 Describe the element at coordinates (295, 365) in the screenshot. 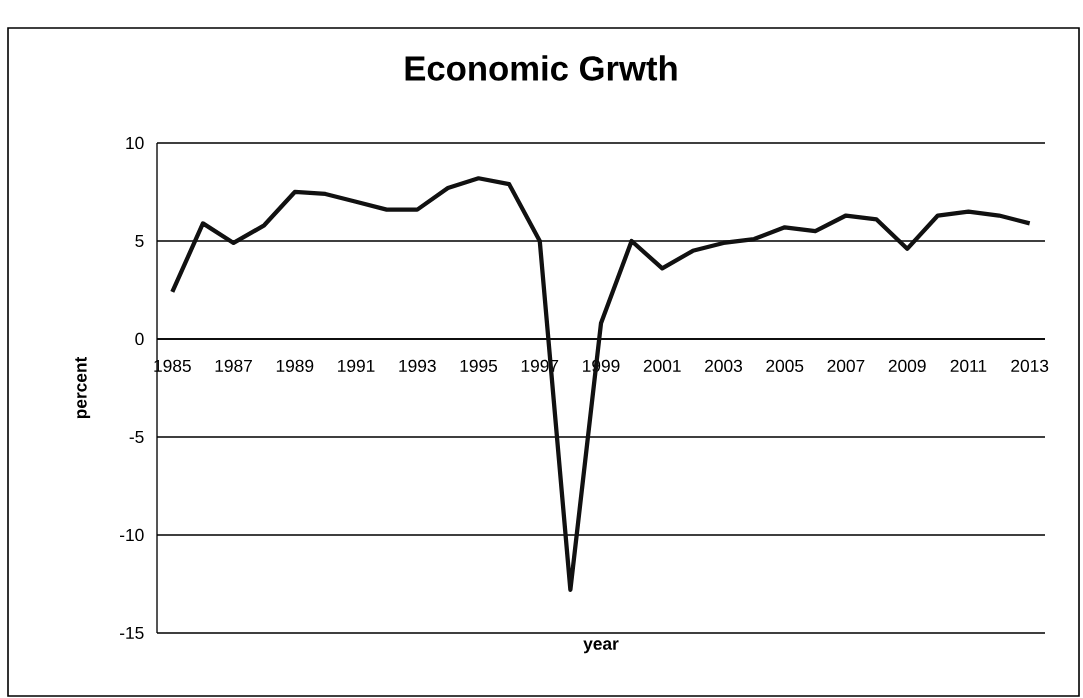

I see `x-tick-label: 1989` at that location.